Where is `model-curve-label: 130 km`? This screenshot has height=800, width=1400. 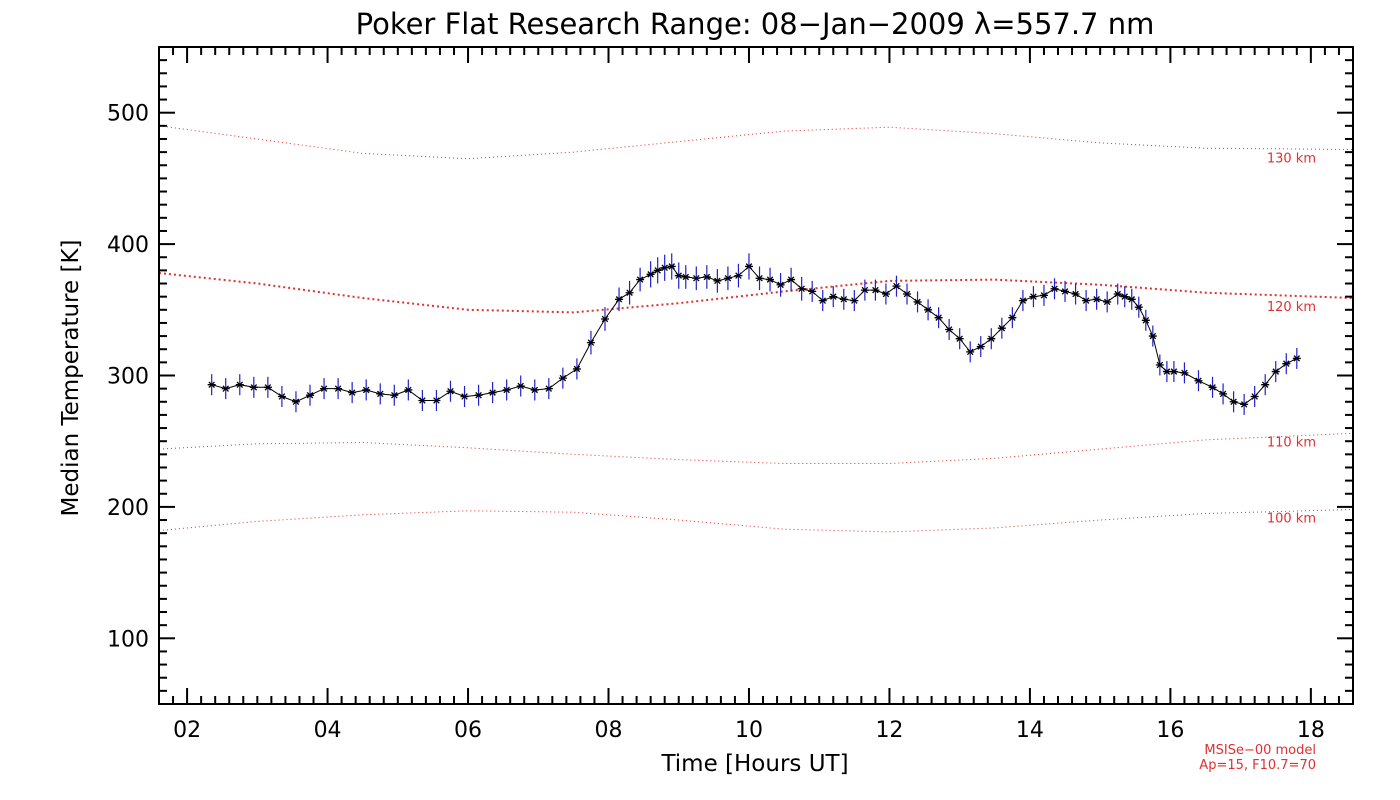
model-curve-label: 130 km is located at coordinates (1291, 158).